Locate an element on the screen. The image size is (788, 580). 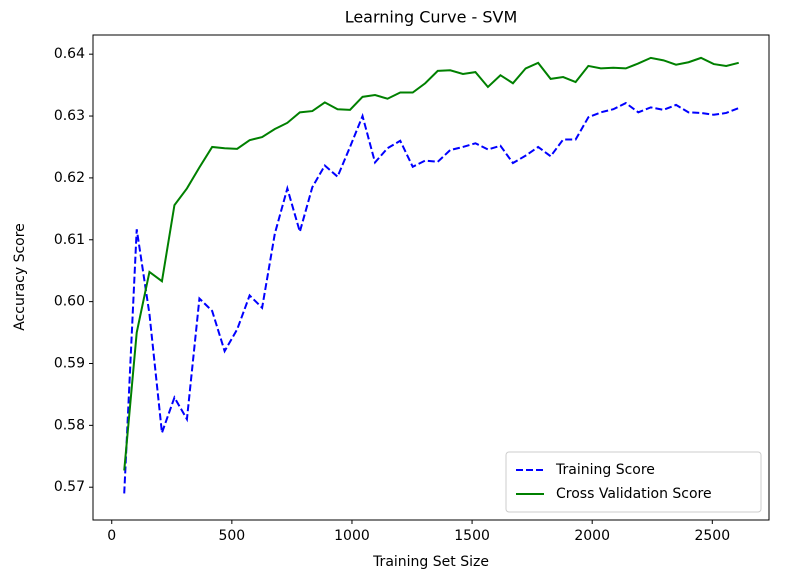
x-tick-label: 1000 is located at coordinates (352, 536).